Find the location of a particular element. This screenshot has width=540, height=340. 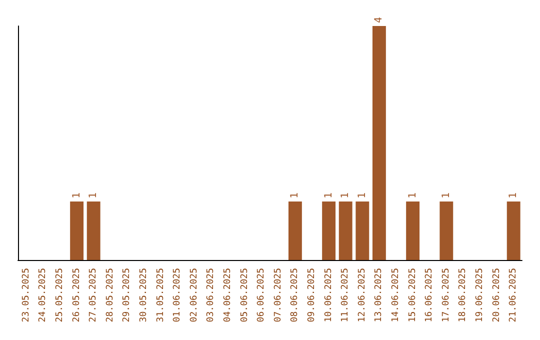

x-tick-label: 25.05.2025 is located at coordinates (60, 295).